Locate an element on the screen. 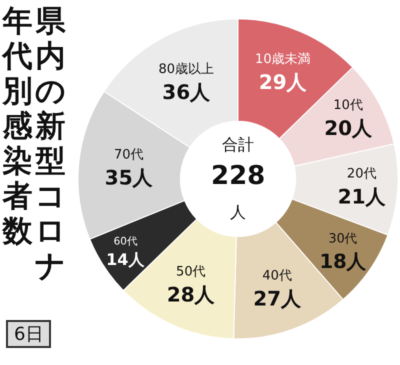  slice-label: 40代 is located at coordinates (277, 276).